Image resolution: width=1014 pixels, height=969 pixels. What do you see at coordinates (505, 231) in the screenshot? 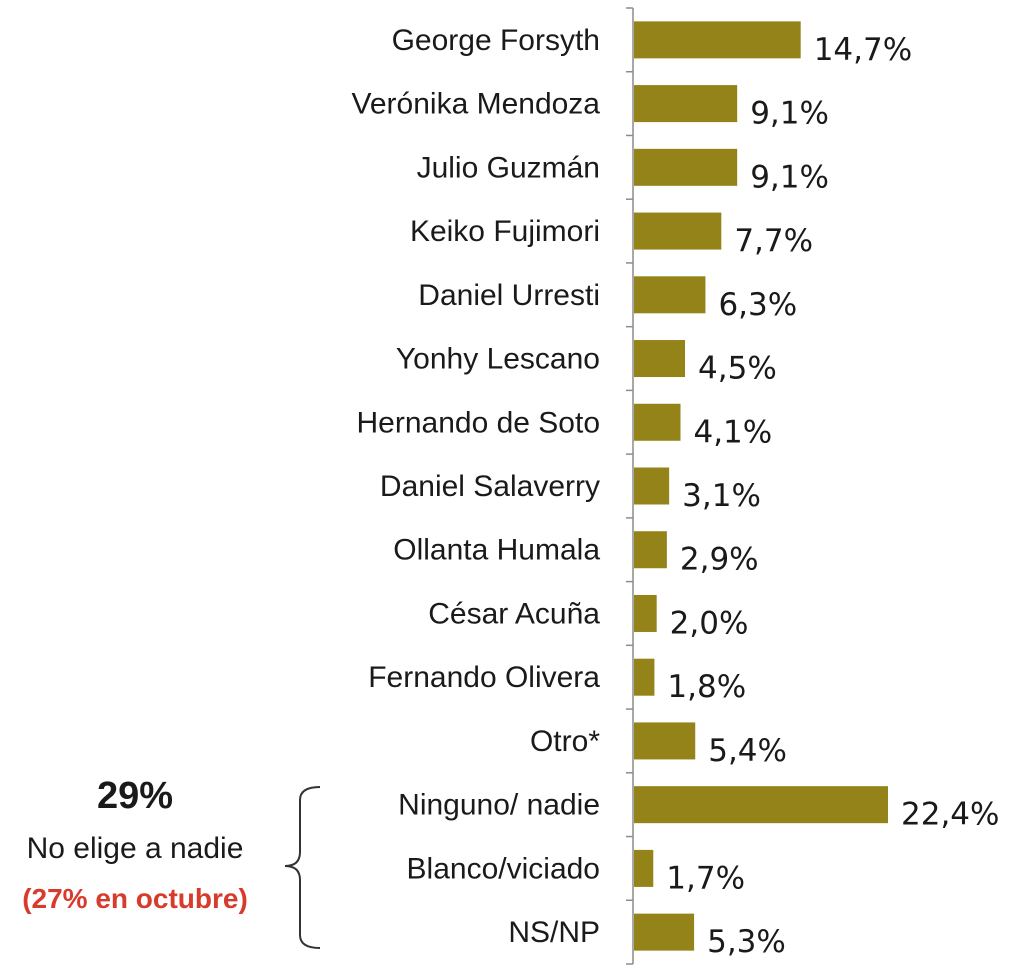
I see `category-label: Keiko Fujimori` at bounding box center [505, 231].